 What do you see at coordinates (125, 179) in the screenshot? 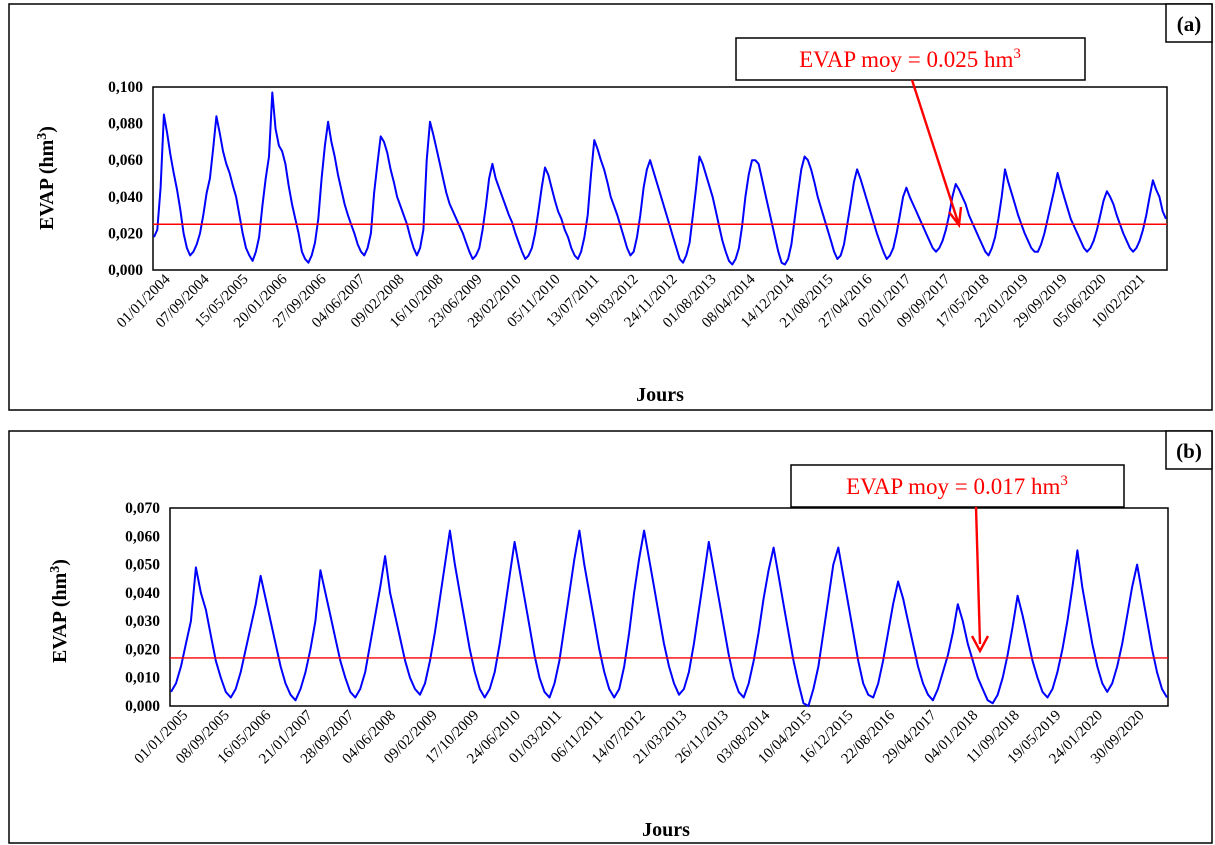
I see `y-axis-a: 0,000 0,020 0,040 0,060 0,080 0,100` at bounding box center [125, 179].